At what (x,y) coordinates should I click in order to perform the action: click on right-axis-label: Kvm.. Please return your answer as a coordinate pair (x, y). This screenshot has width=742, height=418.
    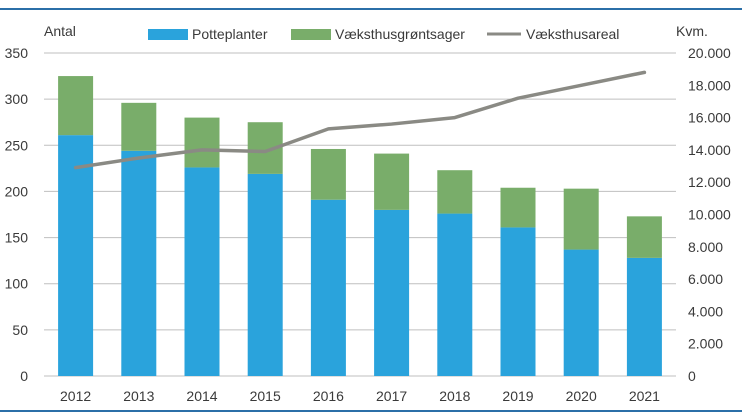
    Looking at the image, I should click on (692, 31).